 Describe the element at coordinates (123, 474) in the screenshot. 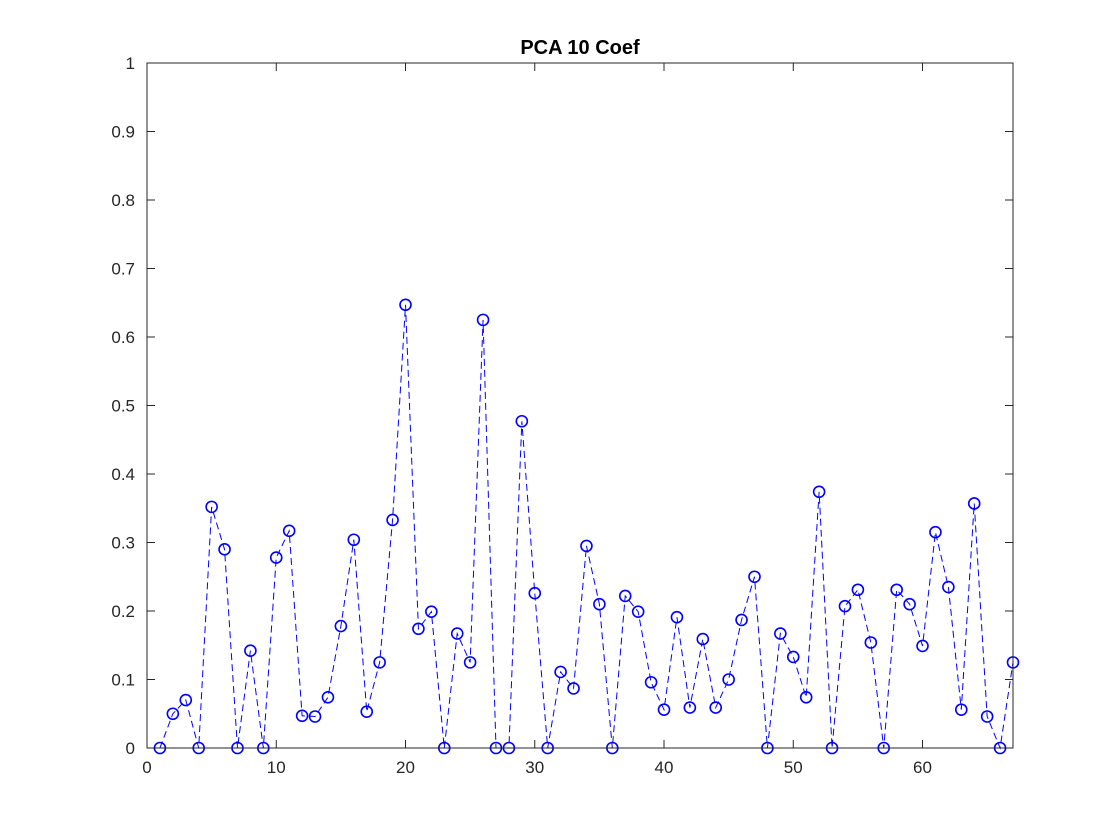

I see `y-tick-label: 0.4` at that location.